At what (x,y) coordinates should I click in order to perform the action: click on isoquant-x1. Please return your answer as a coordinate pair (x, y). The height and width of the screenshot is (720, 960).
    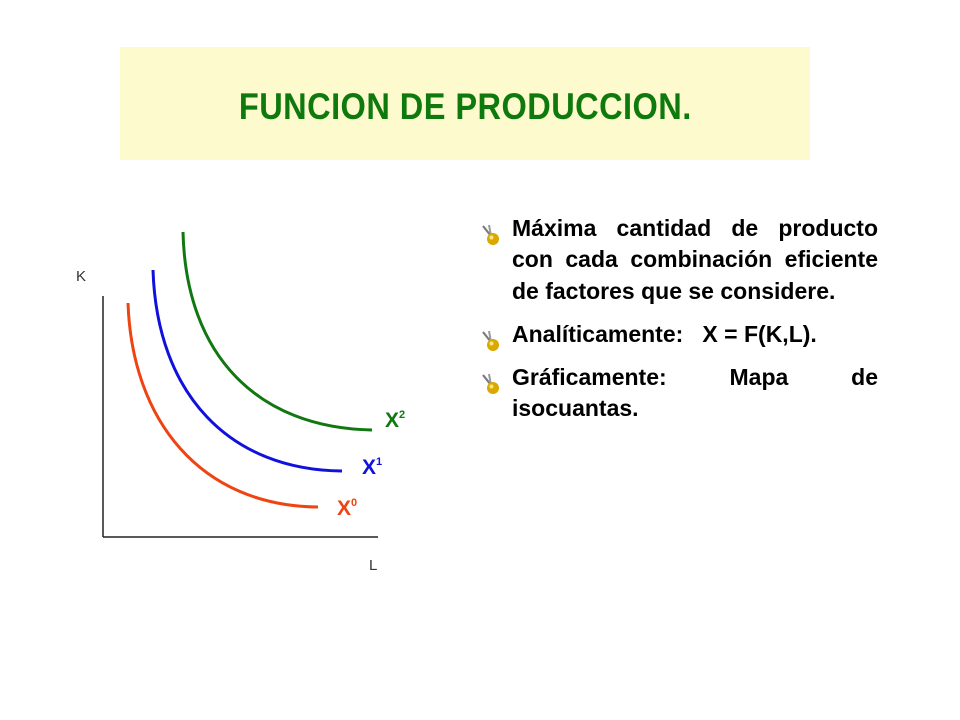
    Looking at the image, I should click on (247, 371).